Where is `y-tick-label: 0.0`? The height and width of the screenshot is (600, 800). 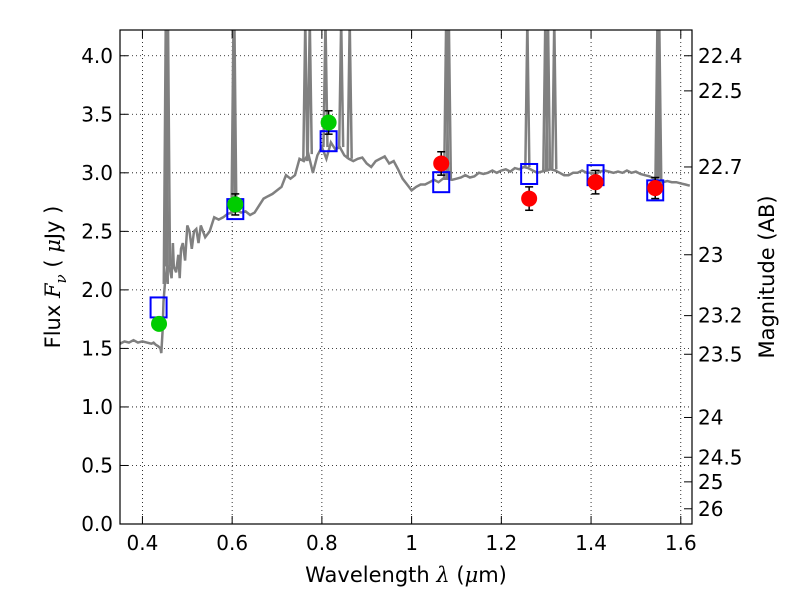 y-tick-label: 0.0 is located at coordinates (97, 524).